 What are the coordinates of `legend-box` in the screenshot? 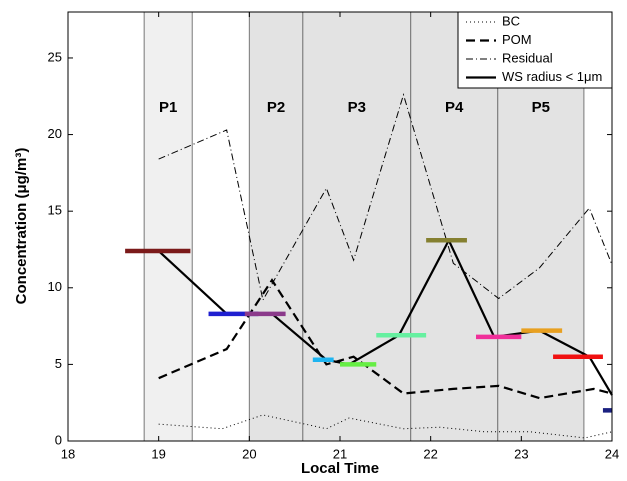 It's located at (535, 50).